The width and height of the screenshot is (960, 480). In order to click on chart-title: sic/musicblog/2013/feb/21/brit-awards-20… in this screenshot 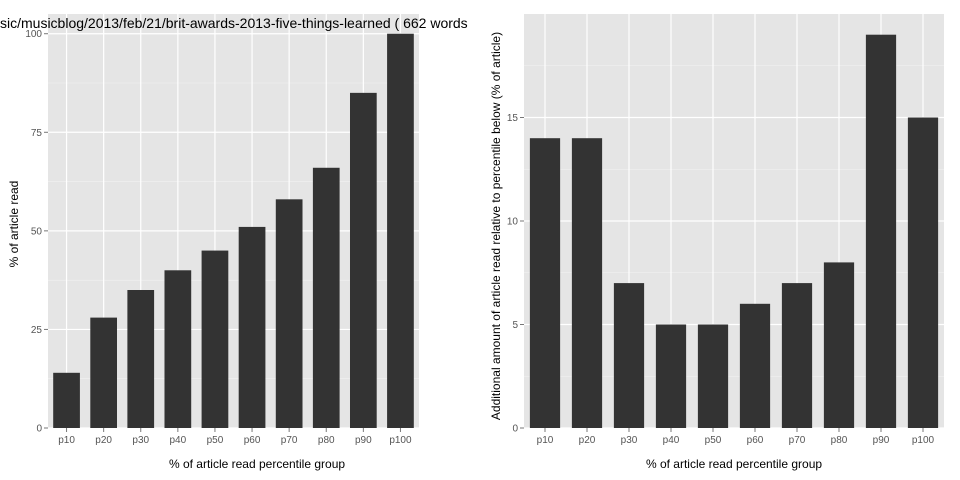, I will do `click(234, 23)`.